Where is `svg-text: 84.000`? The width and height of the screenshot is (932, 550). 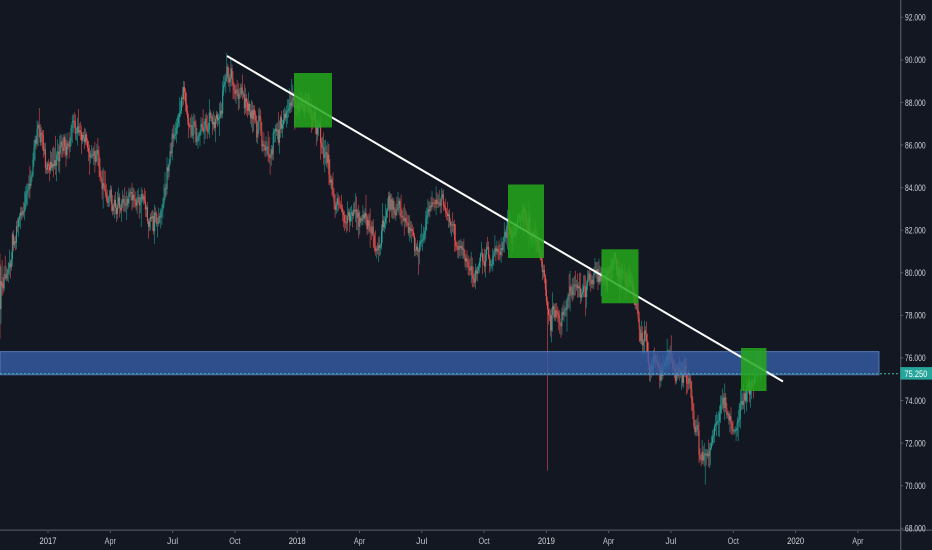 svg-text: 84.000 is located at coordinates (915, 188).